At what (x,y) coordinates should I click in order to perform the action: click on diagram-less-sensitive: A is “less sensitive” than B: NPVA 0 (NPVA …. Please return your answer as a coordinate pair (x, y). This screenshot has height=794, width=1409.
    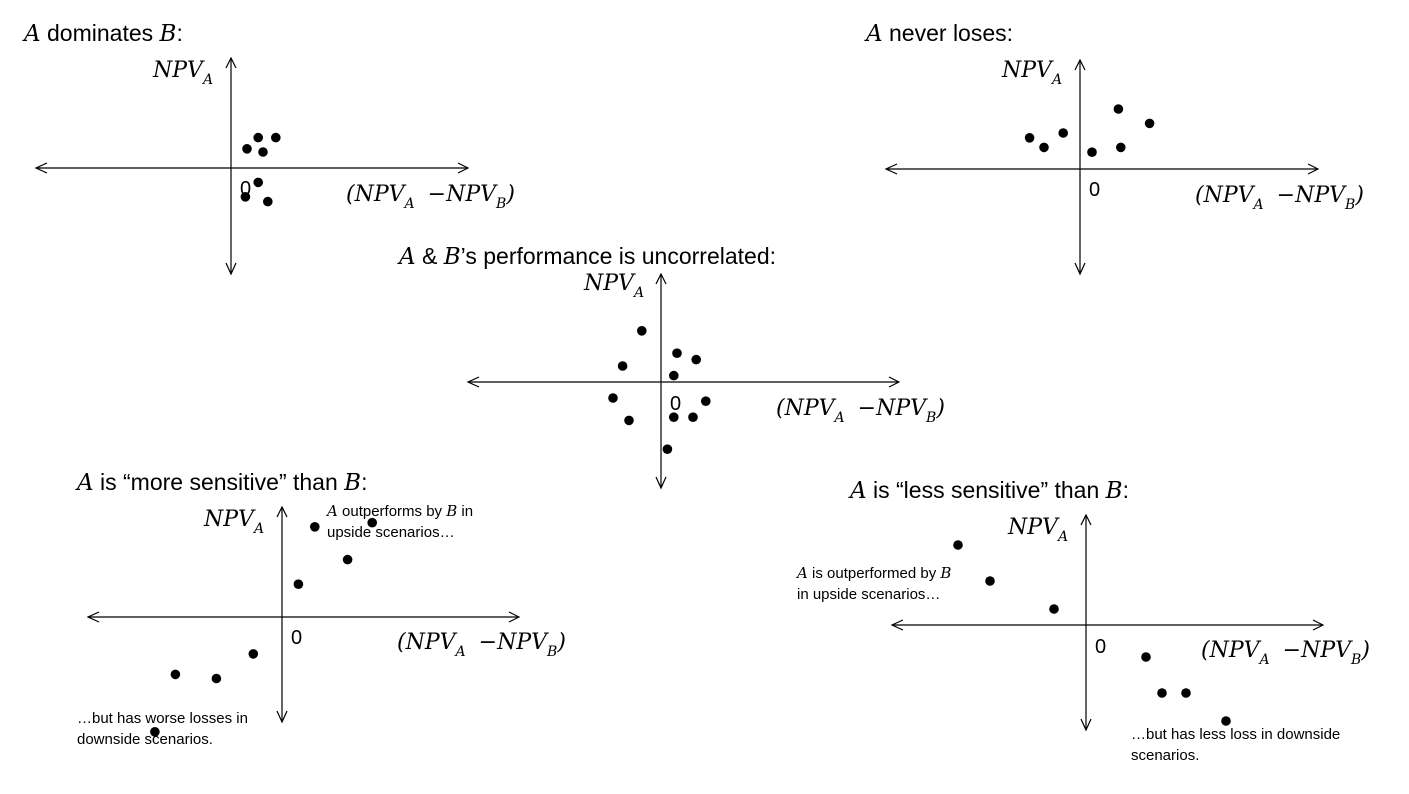
    Looking at the image, I should click on (1082, 620).